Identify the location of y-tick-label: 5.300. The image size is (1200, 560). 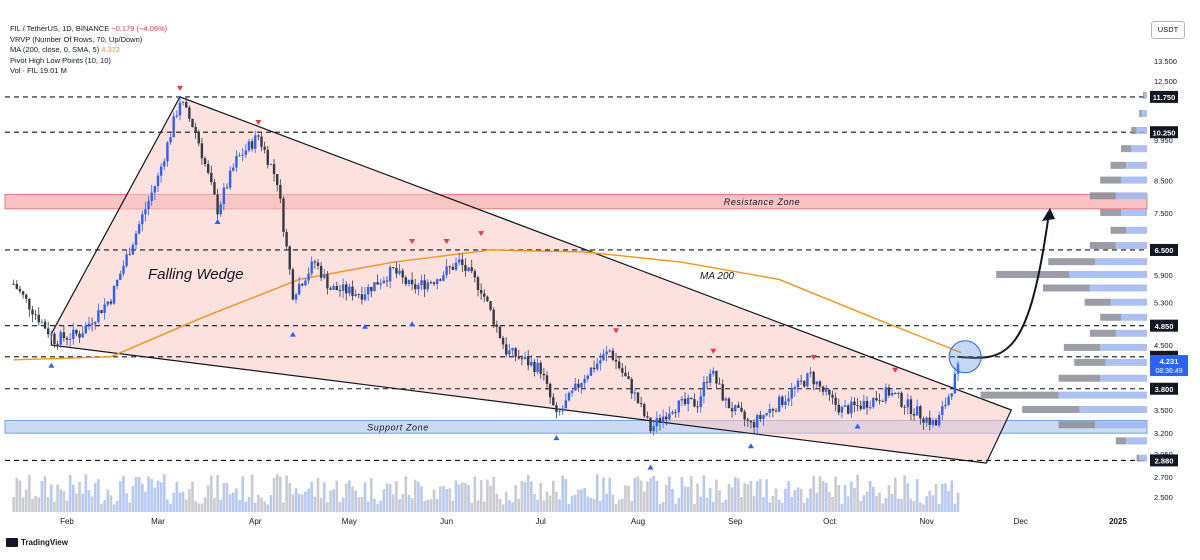
(1163, 303).